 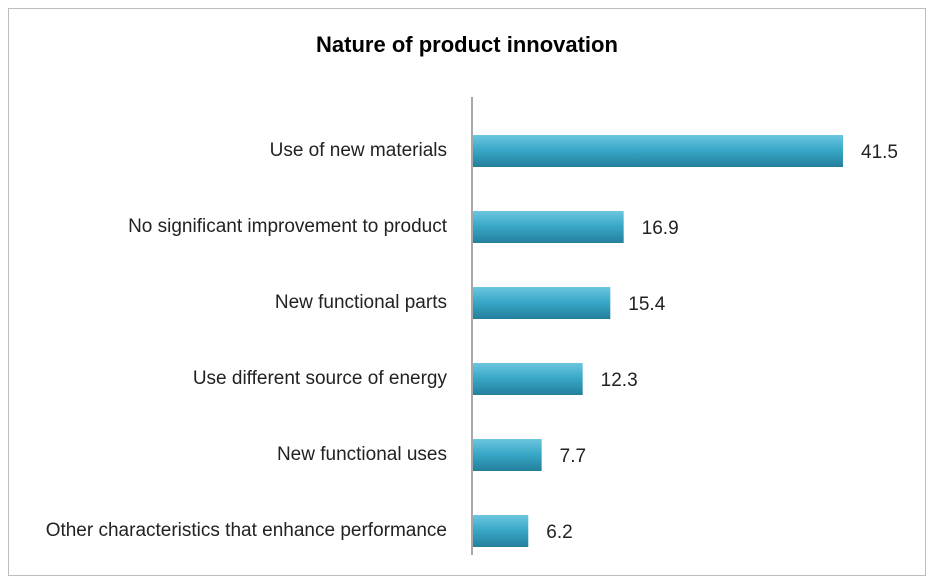 I want to click on value-label: 6.2, so click(x=559, y=533).